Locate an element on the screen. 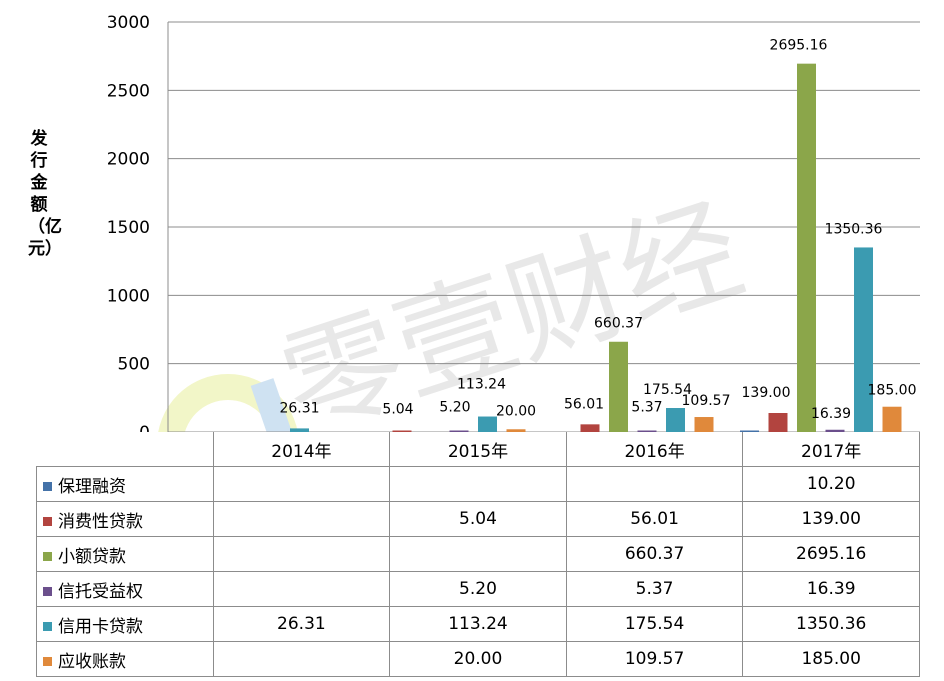  category-label: 2014年 is located at coordinates (301, 449).